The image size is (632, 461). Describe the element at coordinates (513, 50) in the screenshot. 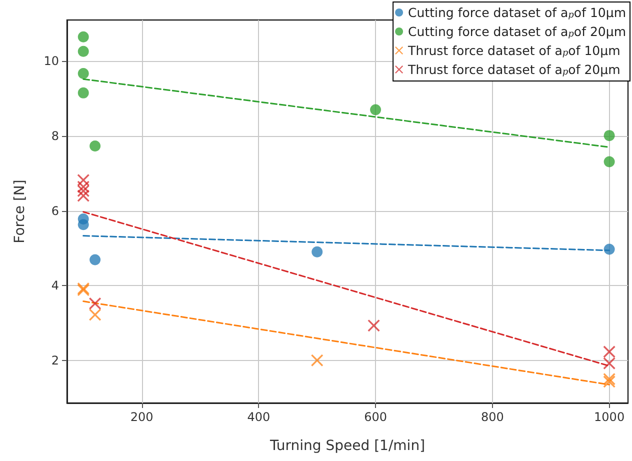

I see `legend-label: Thrust force dataset of apof 10μm` at that location.